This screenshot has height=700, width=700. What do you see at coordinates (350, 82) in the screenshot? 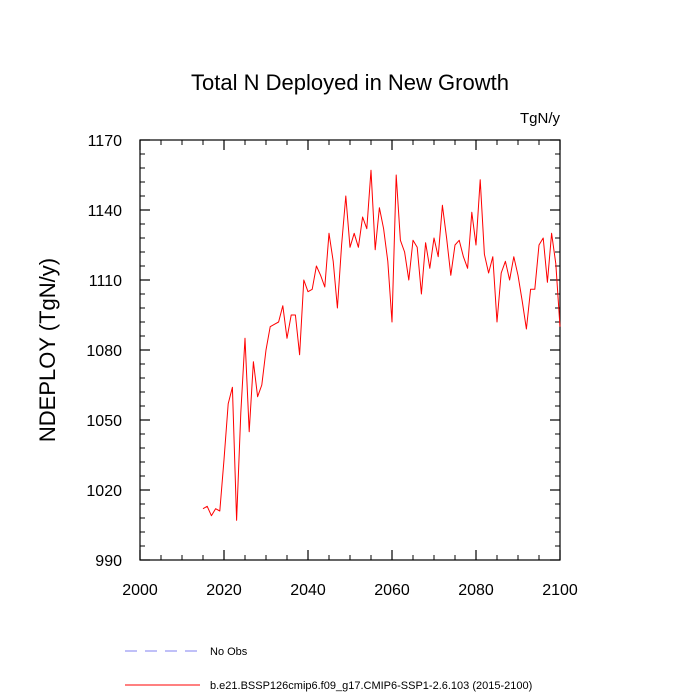
I see `chart-title: Total N Deployed in New Growth` at bounding box center [350, 82].